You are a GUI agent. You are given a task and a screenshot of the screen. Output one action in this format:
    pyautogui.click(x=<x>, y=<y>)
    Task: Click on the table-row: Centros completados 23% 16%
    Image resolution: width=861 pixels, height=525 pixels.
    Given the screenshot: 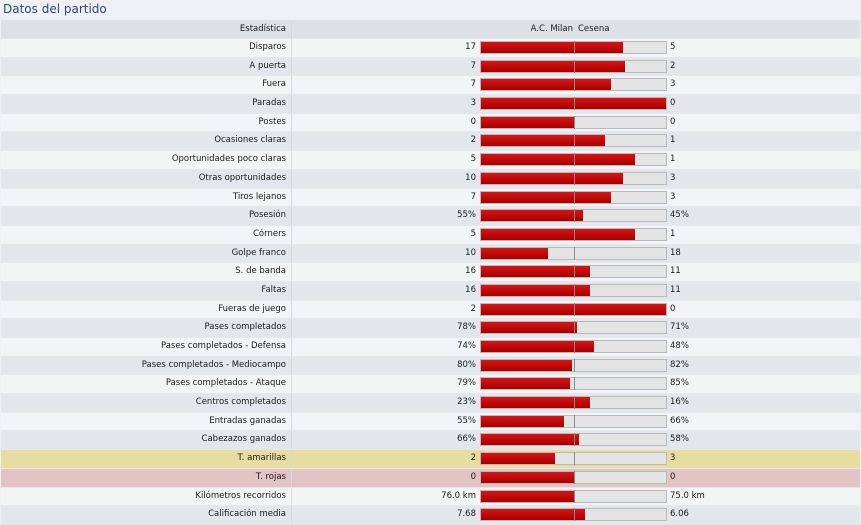 What is the action you would take?
    pyautogui.click(x=430, y=403)
    